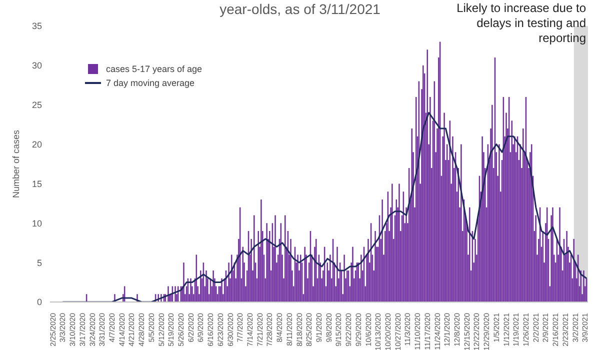 The height and width of the screenshot is (350, 600). What do you see at coordinates (37, 223) in the screenshot?
I see `y-tick-label: 10` at bounding box center [37, 223].